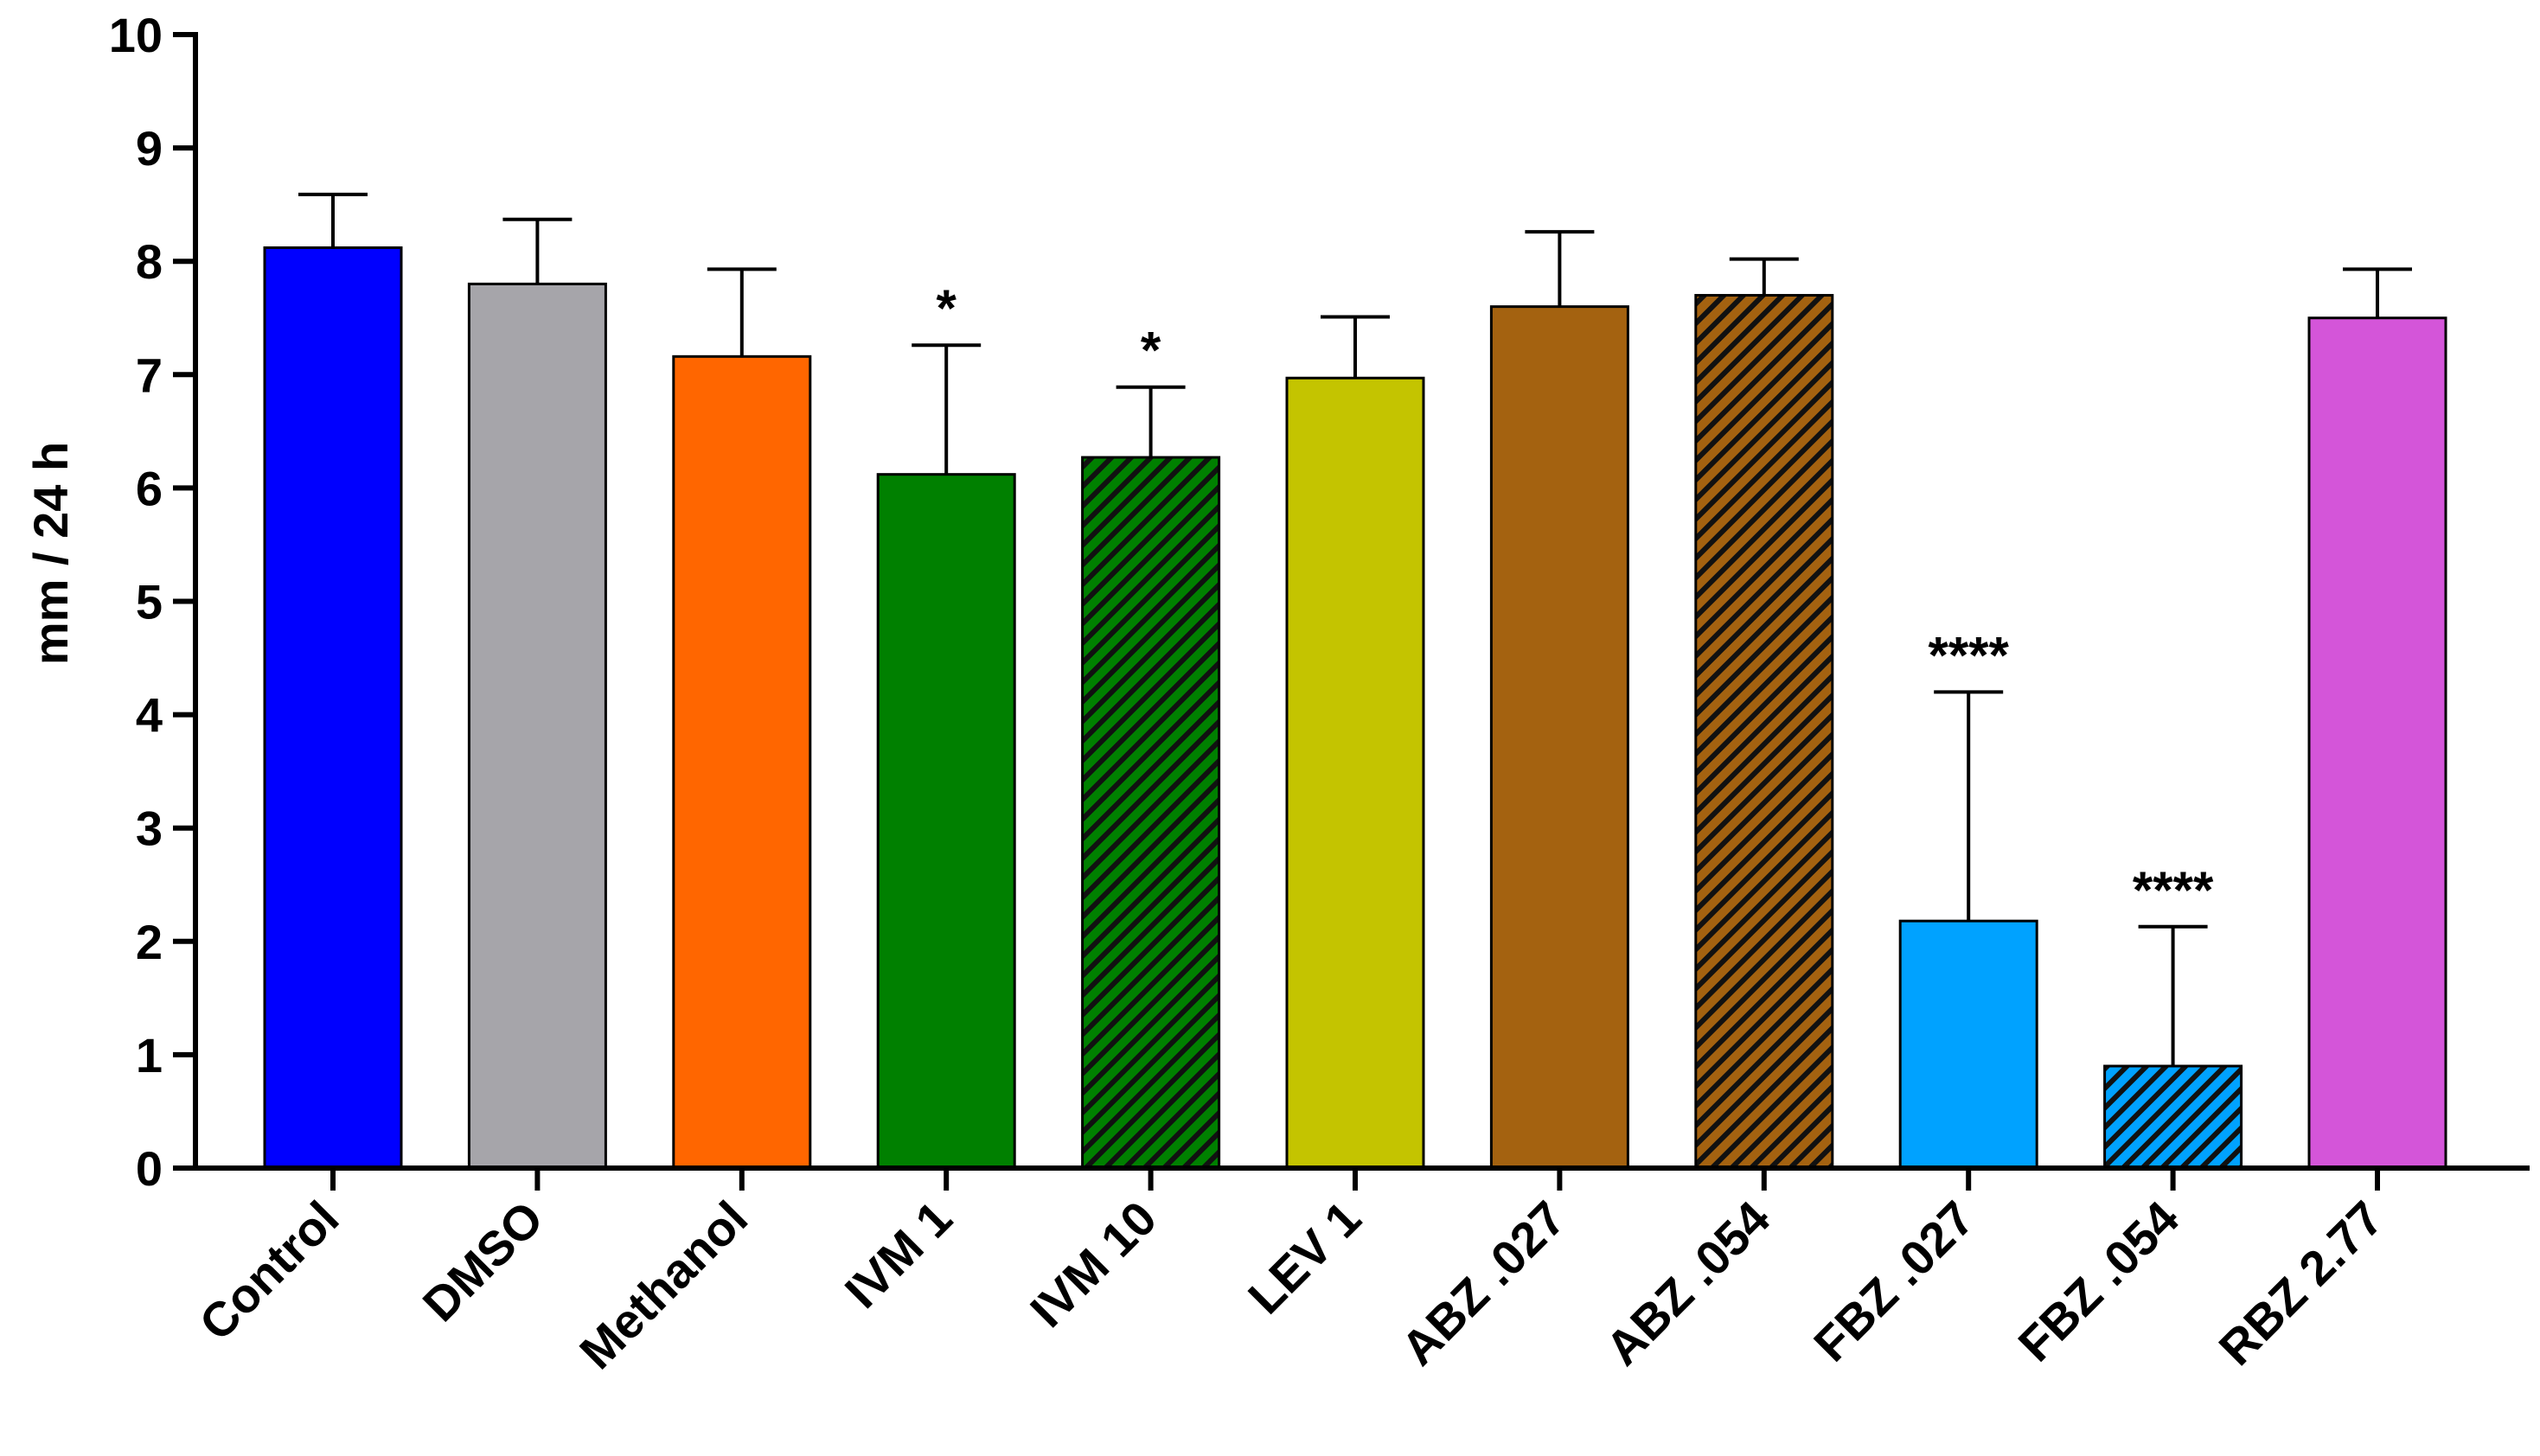  Describe the element at coordinates (333, 708) in the screenshot. I see `bar-control` at that location.